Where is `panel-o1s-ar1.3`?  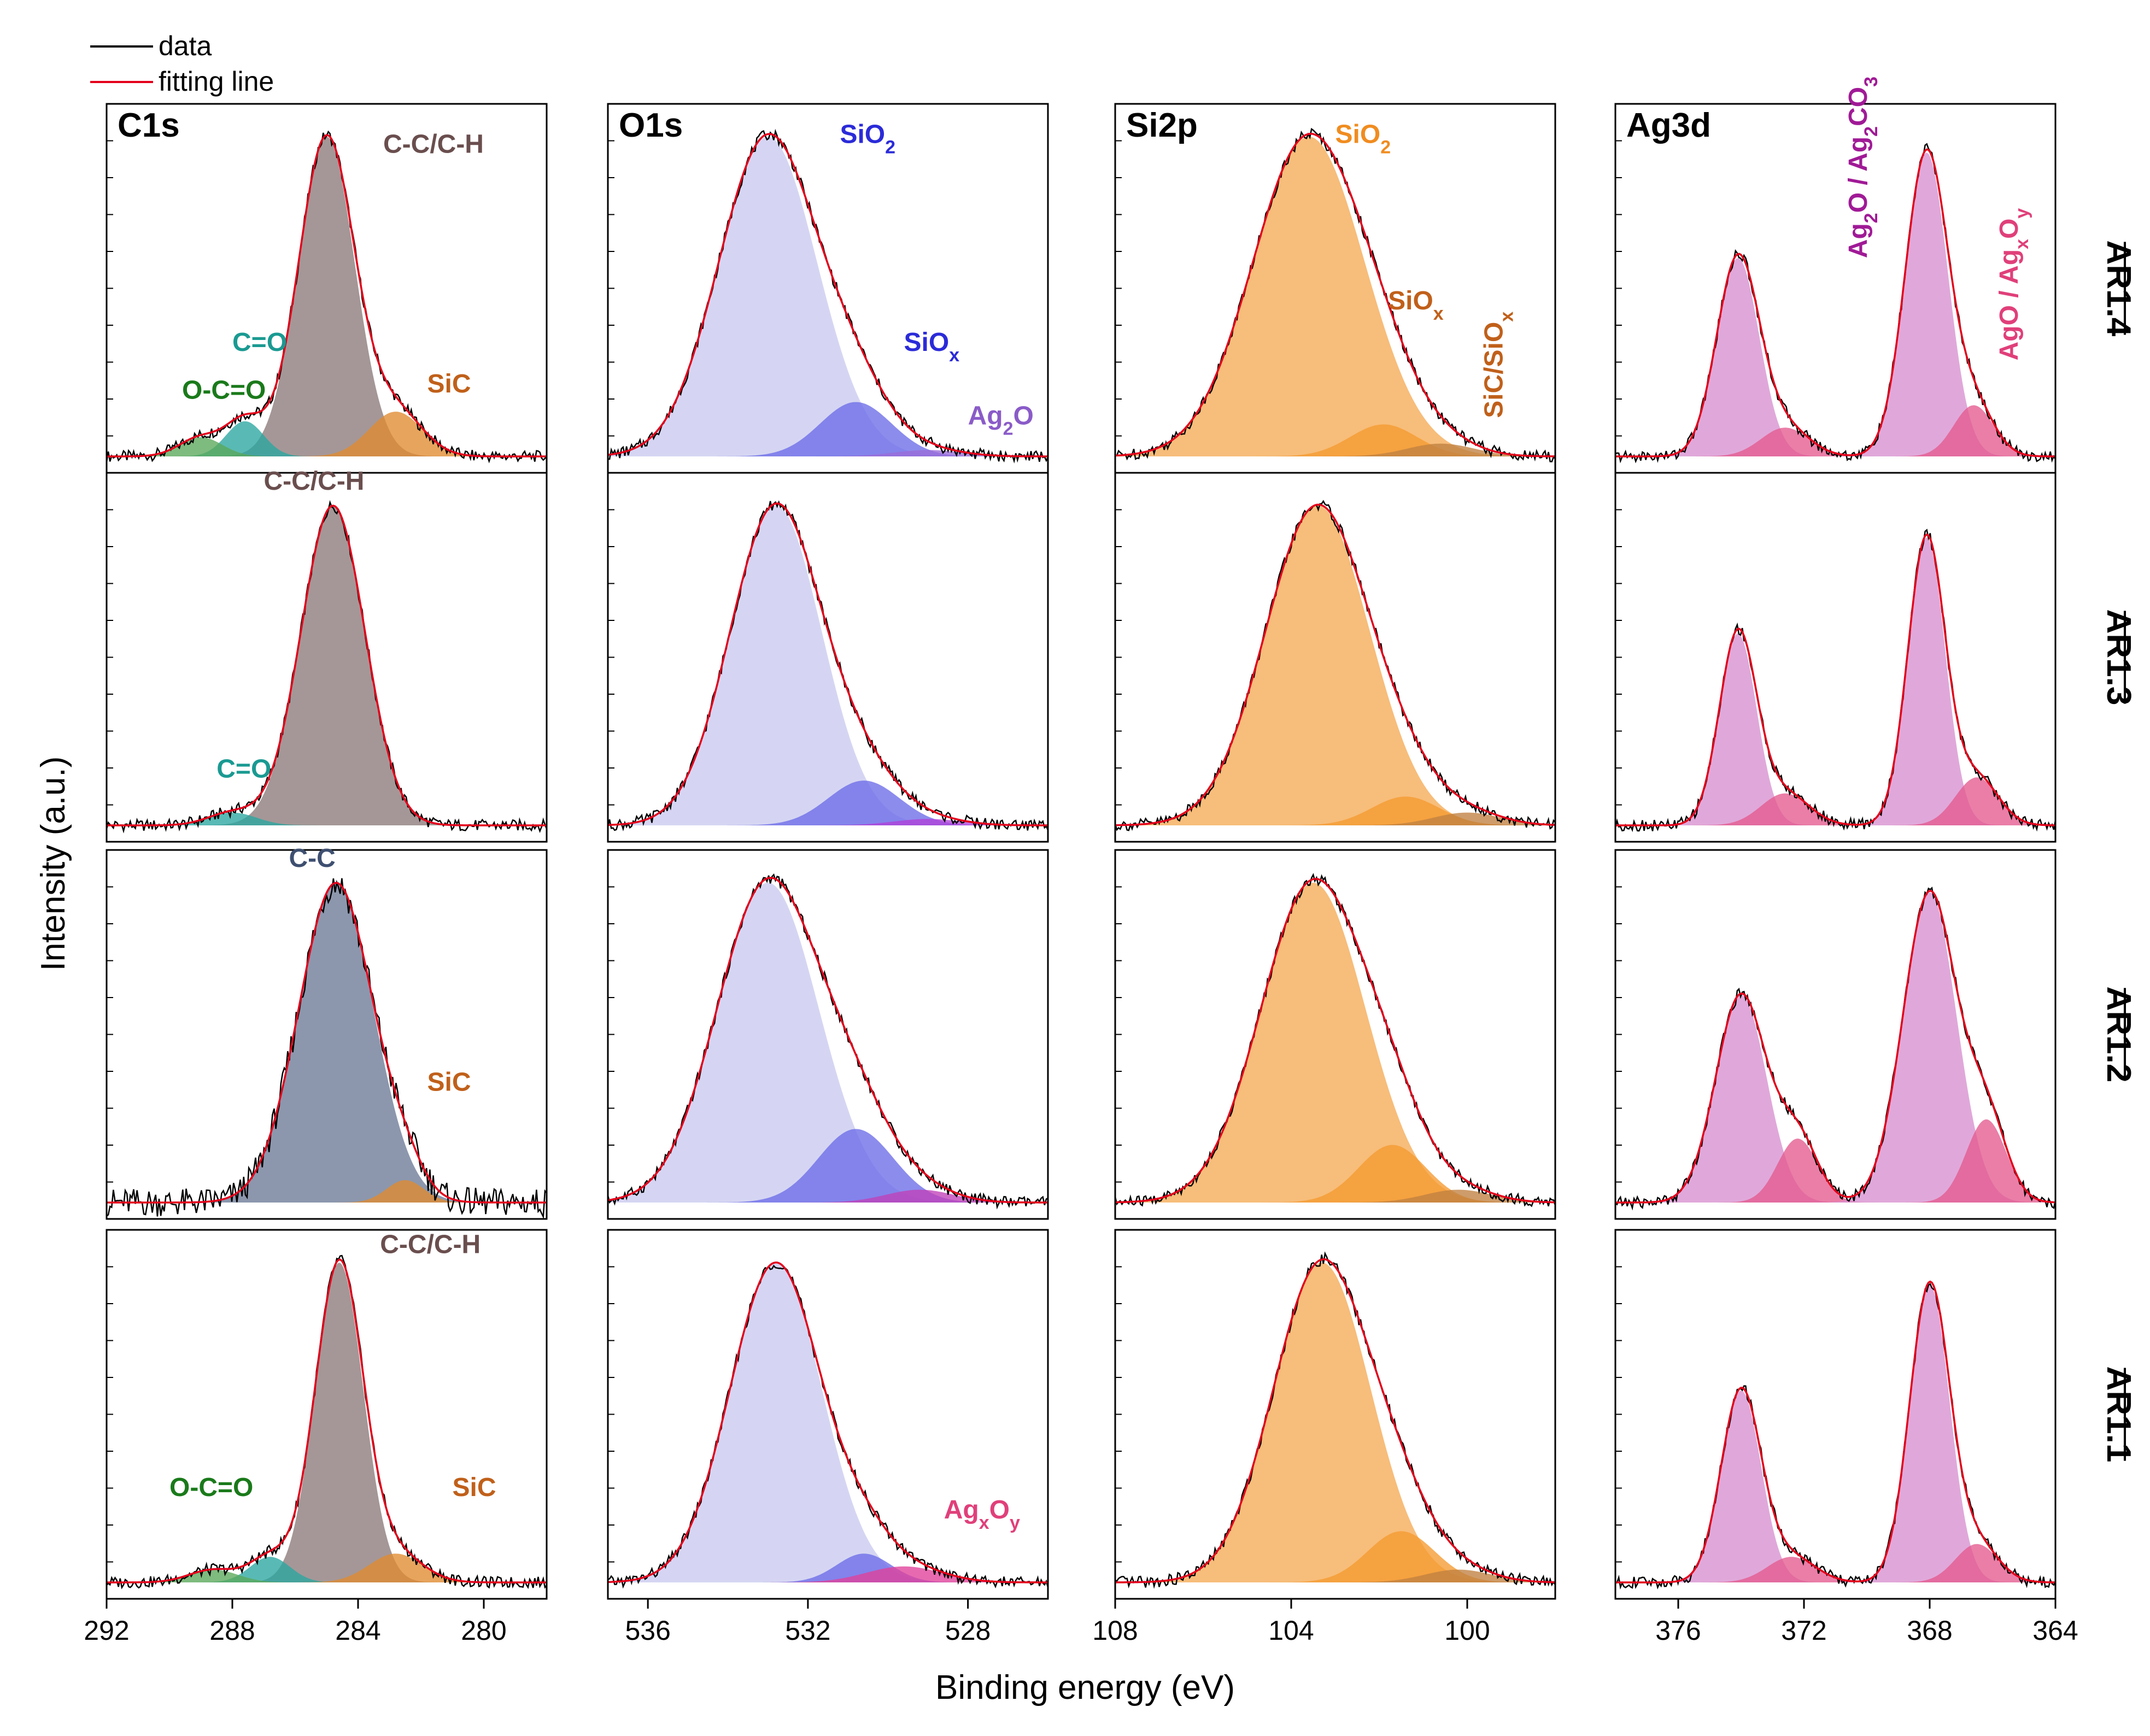 panel-o1s-ar1.3 is located at coordinates (828, 657).